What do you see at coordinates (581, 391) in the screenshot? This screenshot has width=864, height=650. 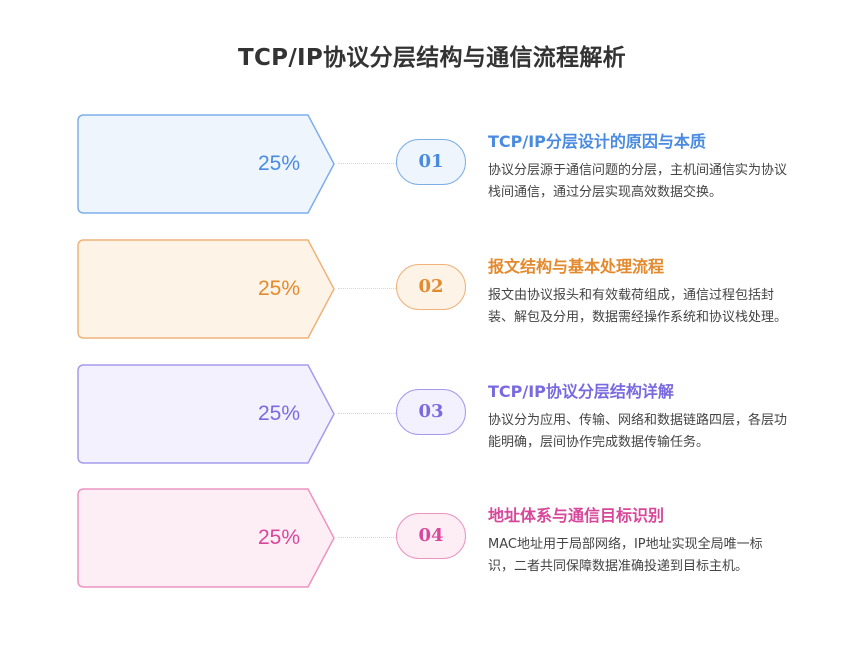 I see `section-heading: TCP/IP协议分层结构详解` at bounding box center [581, 391].